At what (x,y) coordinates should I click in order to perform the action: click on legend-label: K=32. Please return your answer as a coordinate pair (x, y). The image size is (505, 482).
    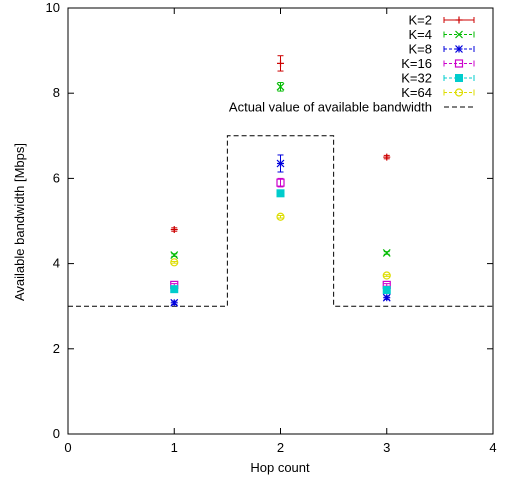
    Looking at the image, I should click on (416, 78).